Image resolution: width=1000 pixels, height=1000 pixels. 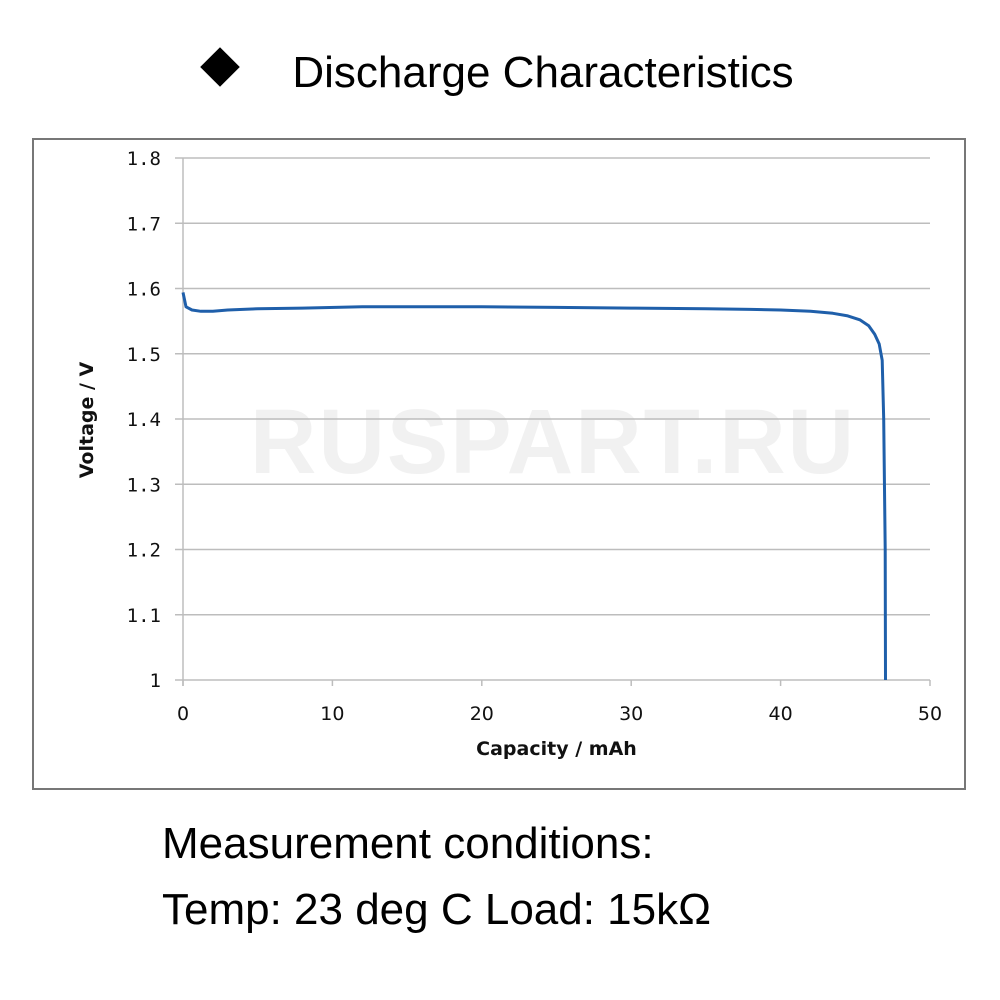 What do you see at coordinates (543, 72) in the screenshot?
I see `chart-title-text: Discharge Characteristics` at bounding box center [543, 72].